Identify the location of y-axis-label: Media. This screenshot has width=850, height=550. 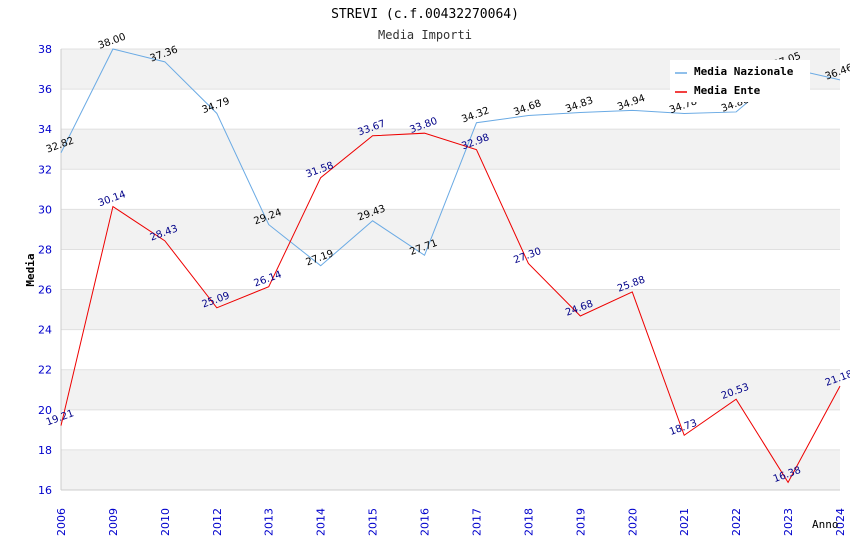
(30, 269).